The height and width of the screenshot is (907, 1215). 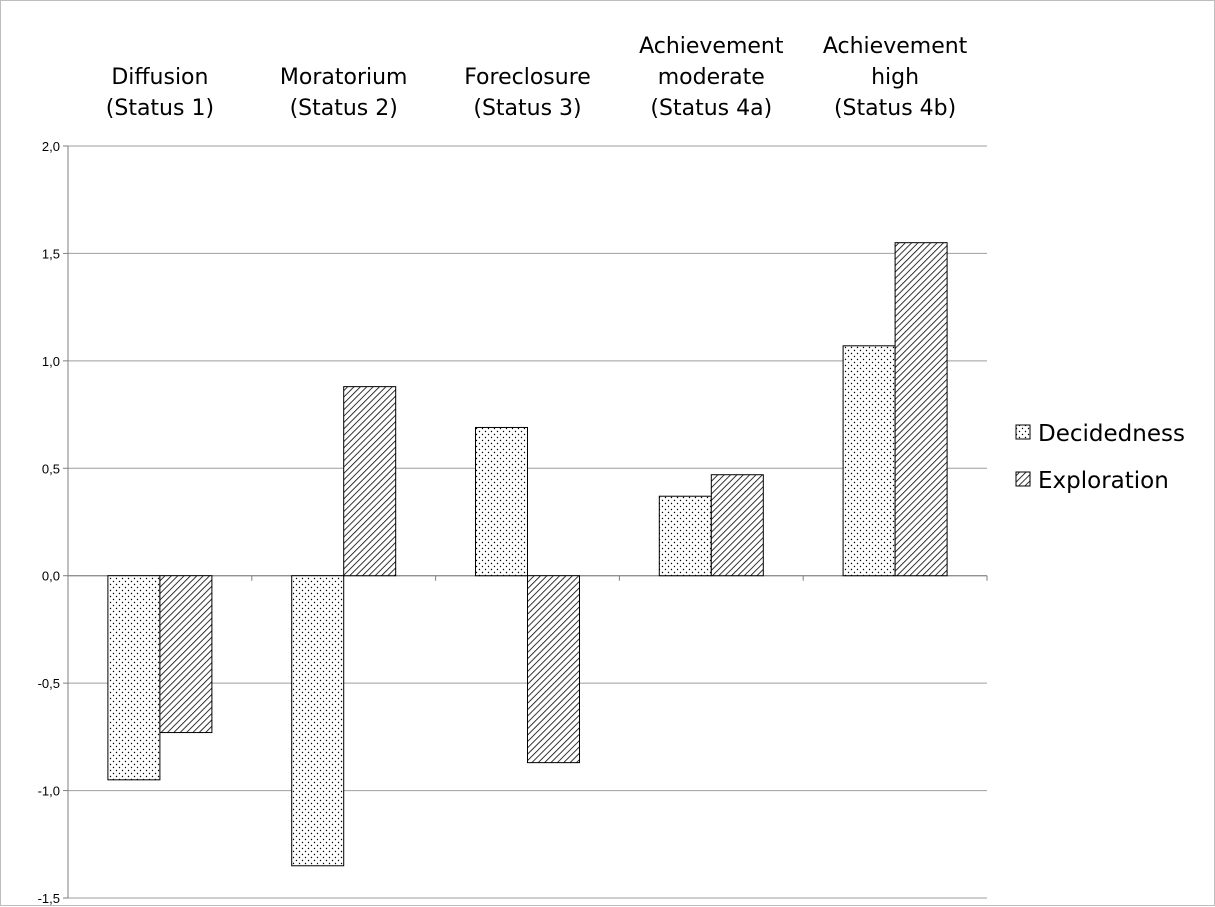 I want to click on category-label: Diffusion, so click(x=159, y=77).